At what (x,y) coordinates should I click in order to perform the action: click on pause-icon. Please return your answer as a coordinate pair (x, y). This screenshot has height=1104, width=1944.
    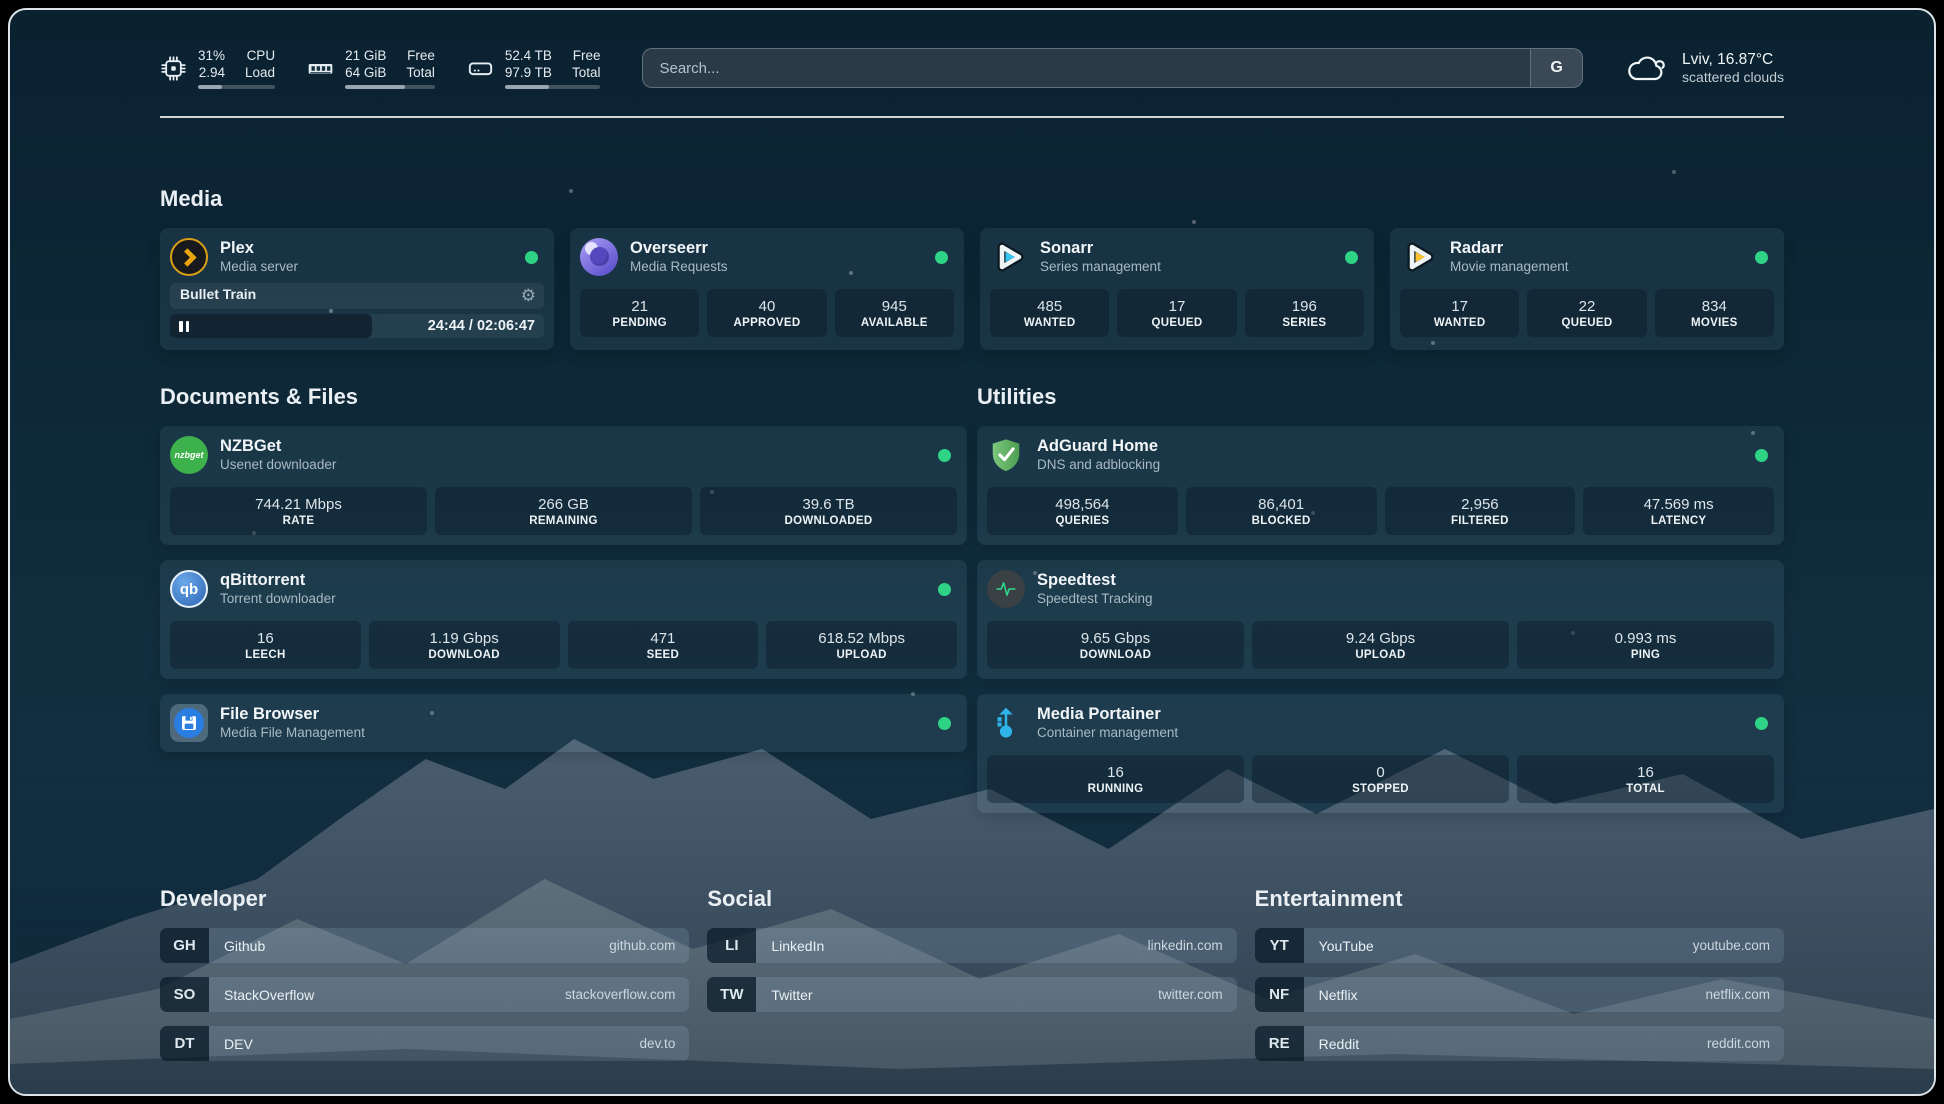
    Looking at the image, I should click on (184, 326).